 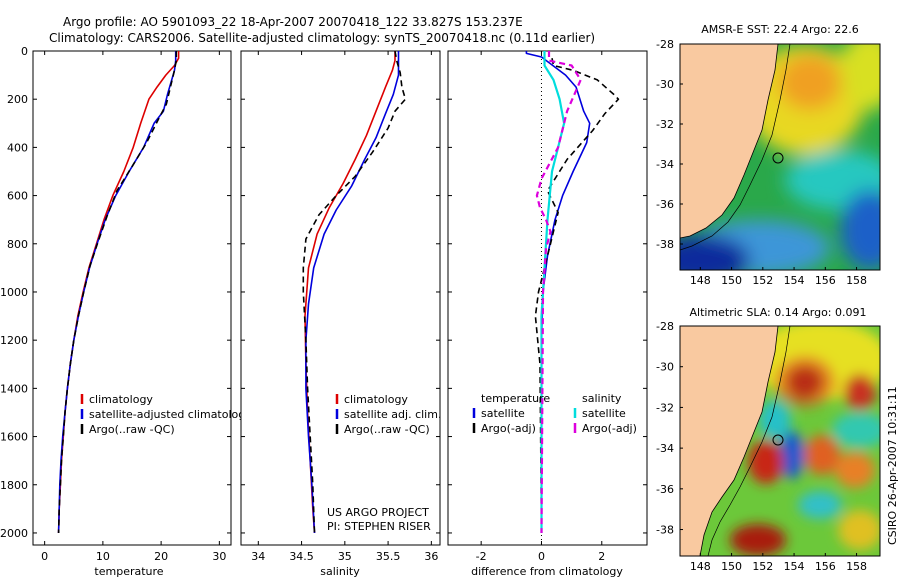 I want to click on pi-annotation: PI: STEPHEN RISER, so click(x=379, y=526).